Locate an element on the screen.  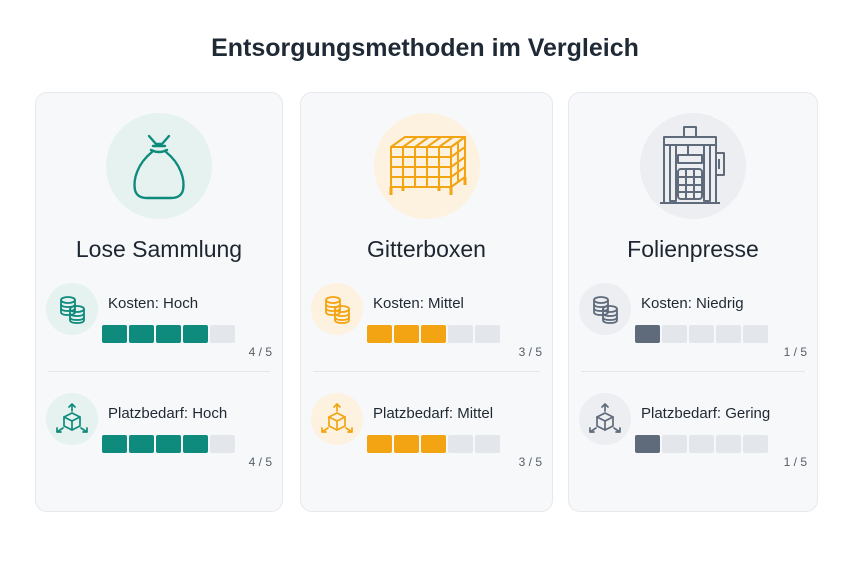
page-title: Entsorgungsmethoden im Vergleich is located at coordinates (425, 48).